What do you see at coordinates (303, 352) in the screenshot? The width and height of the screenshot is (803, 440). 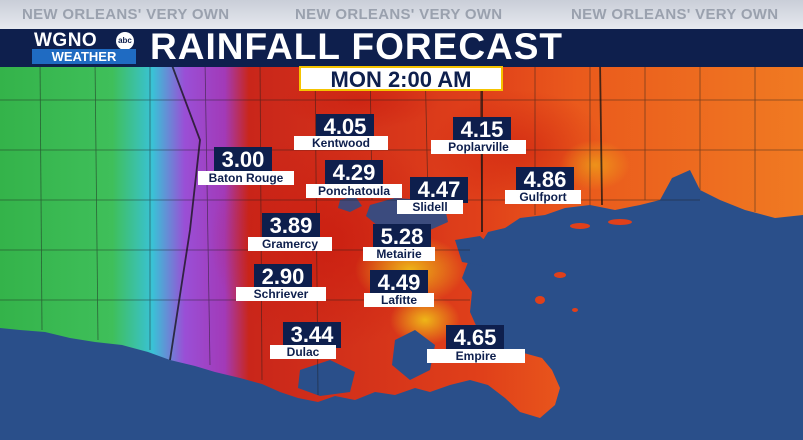 I see `city-name: Dulac` at bounding box center [303, 352].